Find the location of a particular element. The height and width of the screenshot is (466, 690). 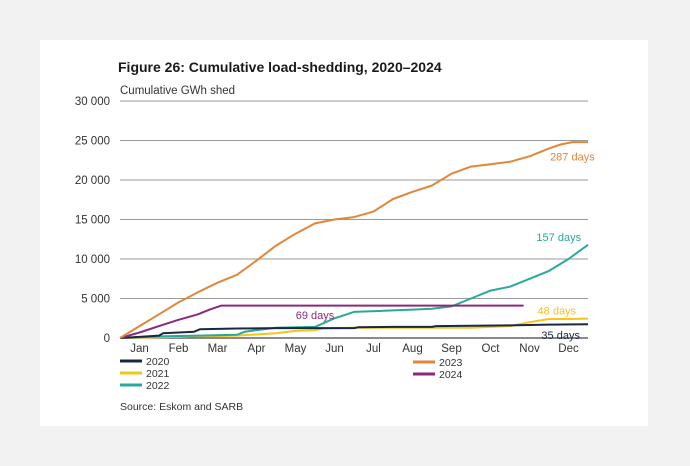

x-tick-label: Apr is located at coordinates (257, 349).